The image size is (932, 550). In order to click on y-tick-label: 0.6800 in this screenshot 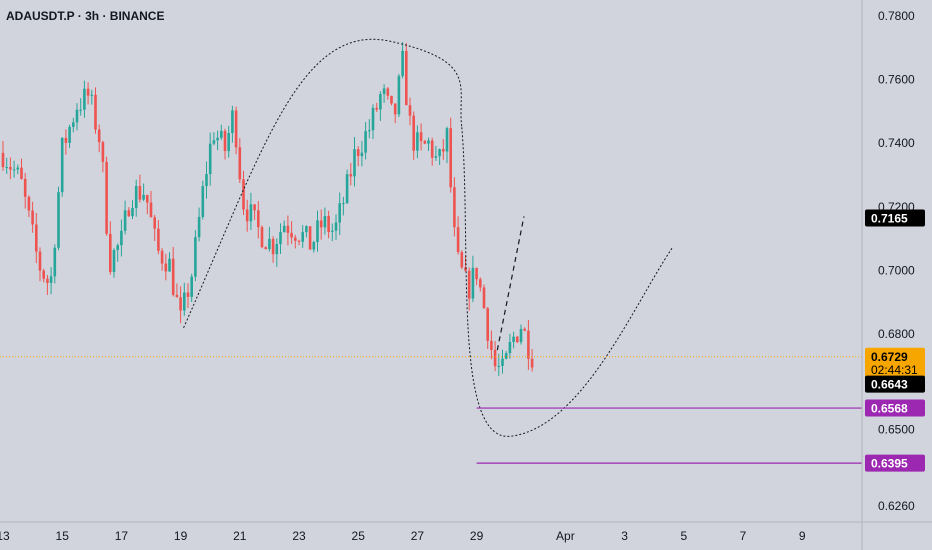, I will do `click(896, 334)`.